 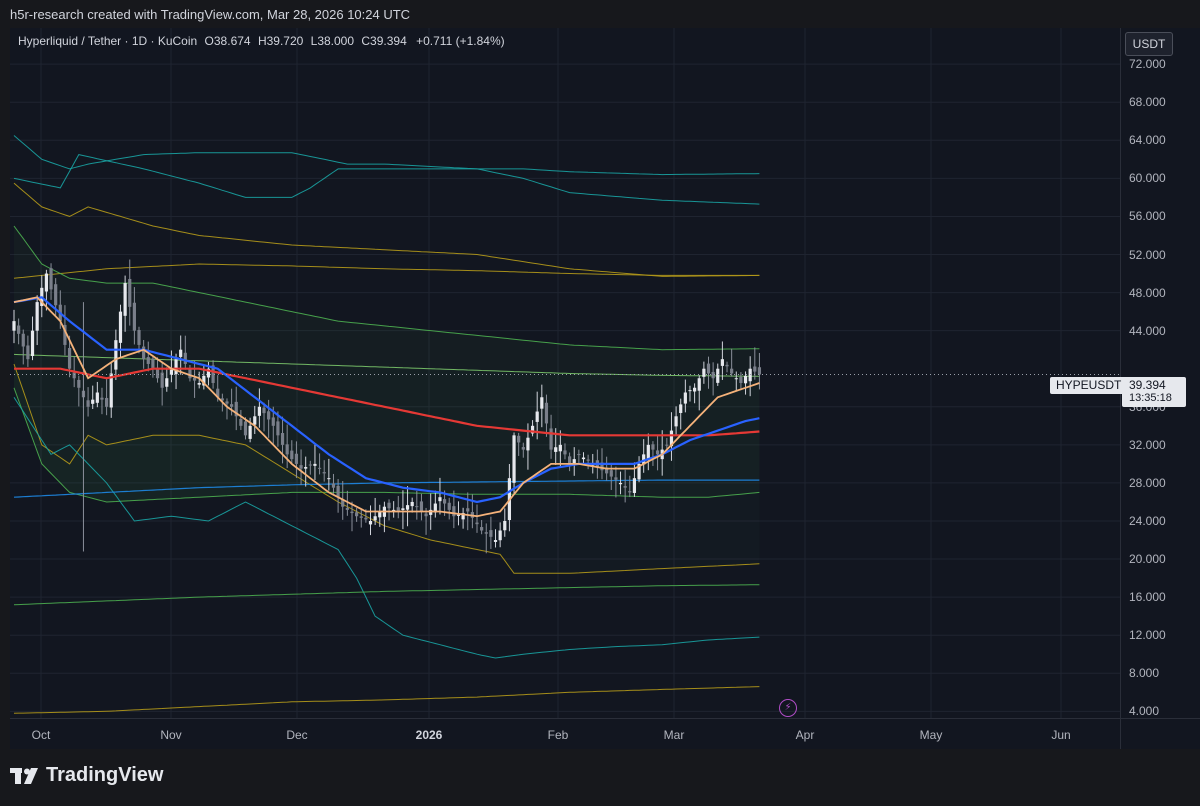 What do you see at coordinates (429, 735) in the screenshot?
I see `time-tick-label: 2026` at bounding box center [429, 735].